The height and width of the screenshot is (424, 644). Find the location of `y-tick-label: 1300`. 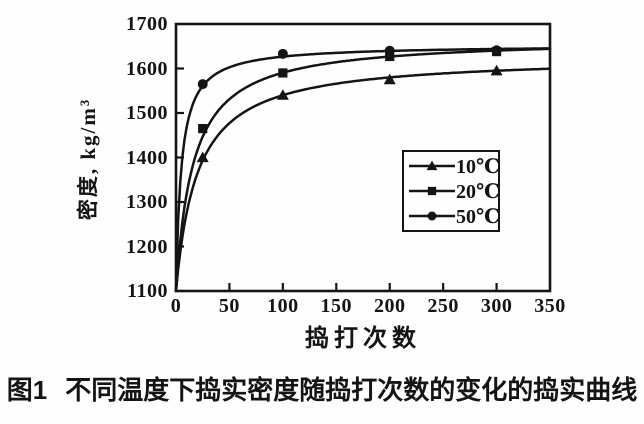

y-tick-label: 1300 is located at coordinates (147, 202).